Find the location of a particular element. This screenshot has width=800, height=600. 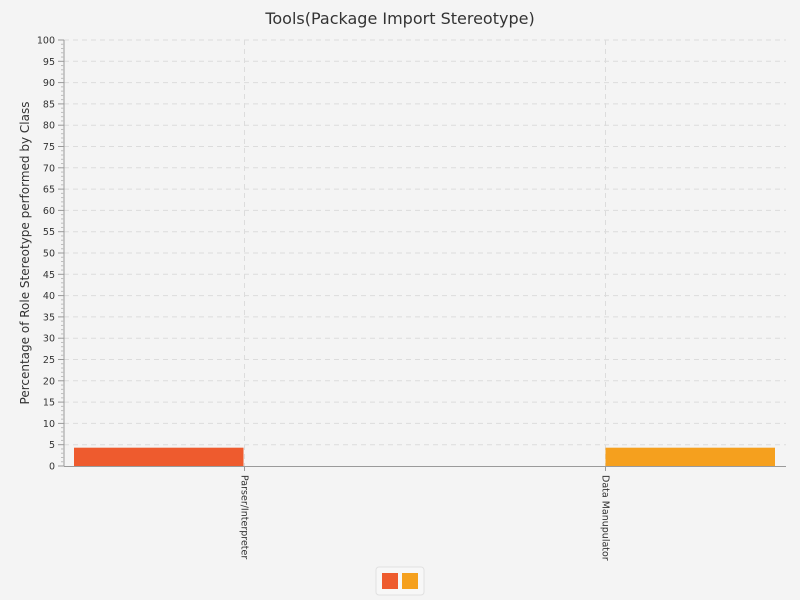

y-tick-label: 10 is located at coordinates (49, 424).